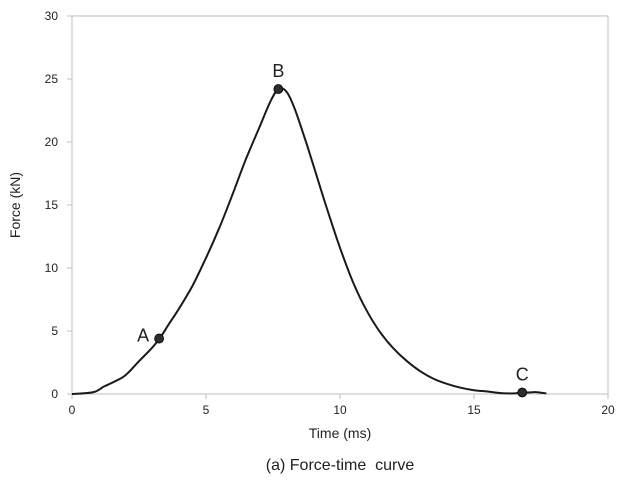 The height and width of the screenshot is (480, 617). Describe the element at coordinates (608, 410) in the screenshot. I see `x-tick-label: 20` at that location.